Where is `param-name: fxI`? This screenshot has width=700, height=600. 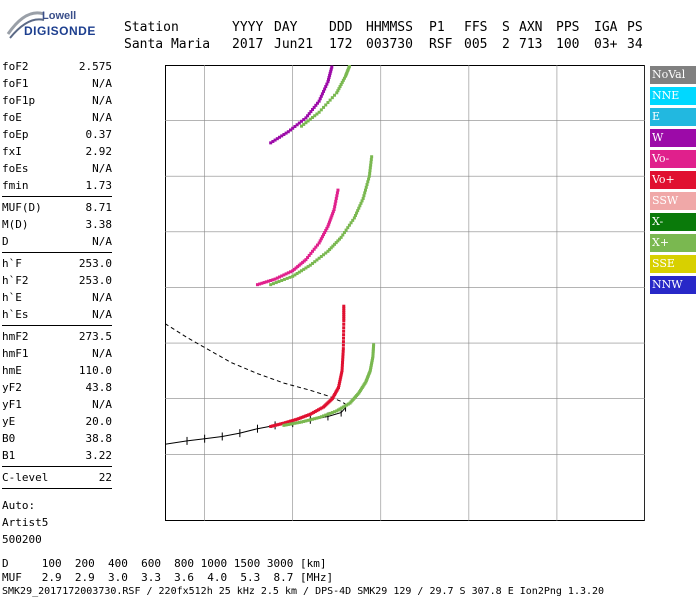 param-name: fxI is located at coordinates (12, 151).